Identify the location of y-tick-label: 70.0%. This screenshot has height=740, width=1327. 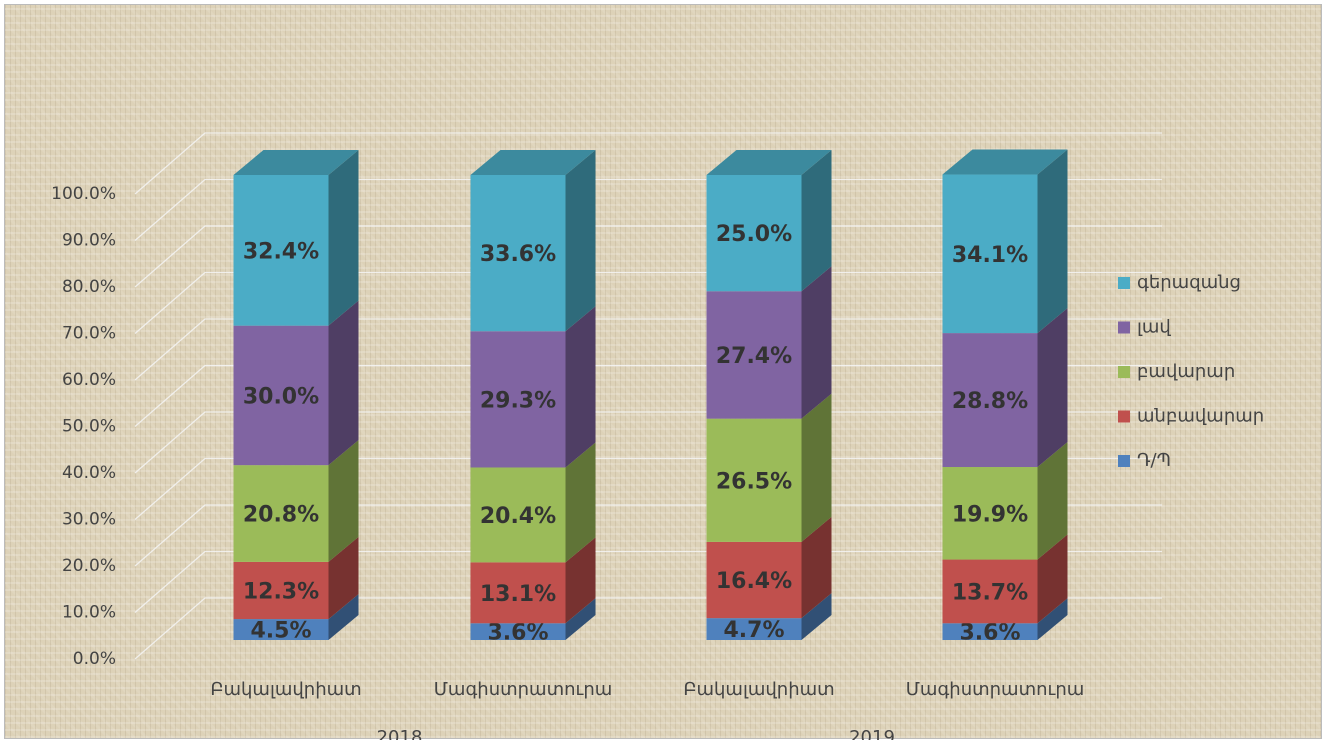
(89, 334).